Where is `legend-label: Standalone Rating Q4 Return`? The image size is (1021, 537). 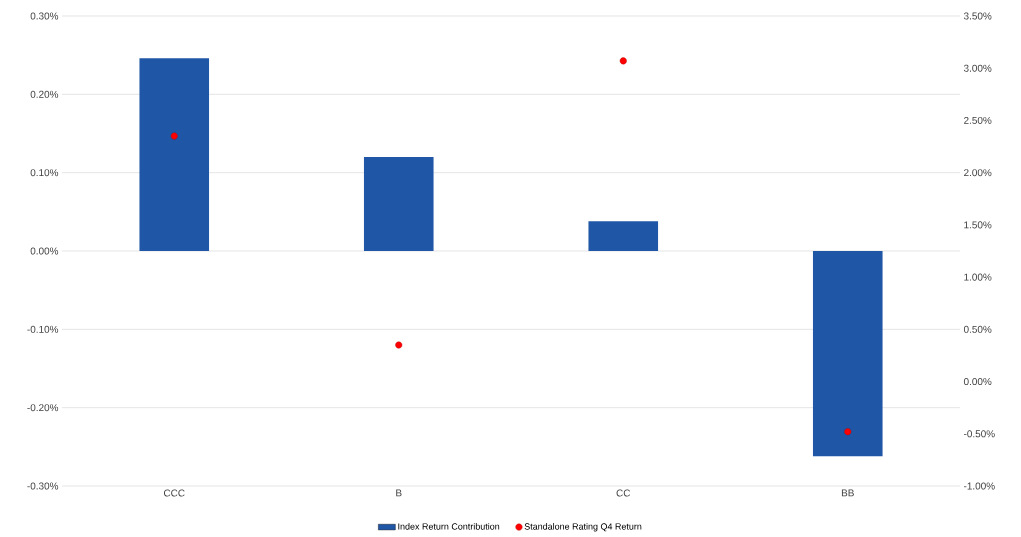 legend-label: Standalone Rating Q4 Return is located at coordinates (583, 527).